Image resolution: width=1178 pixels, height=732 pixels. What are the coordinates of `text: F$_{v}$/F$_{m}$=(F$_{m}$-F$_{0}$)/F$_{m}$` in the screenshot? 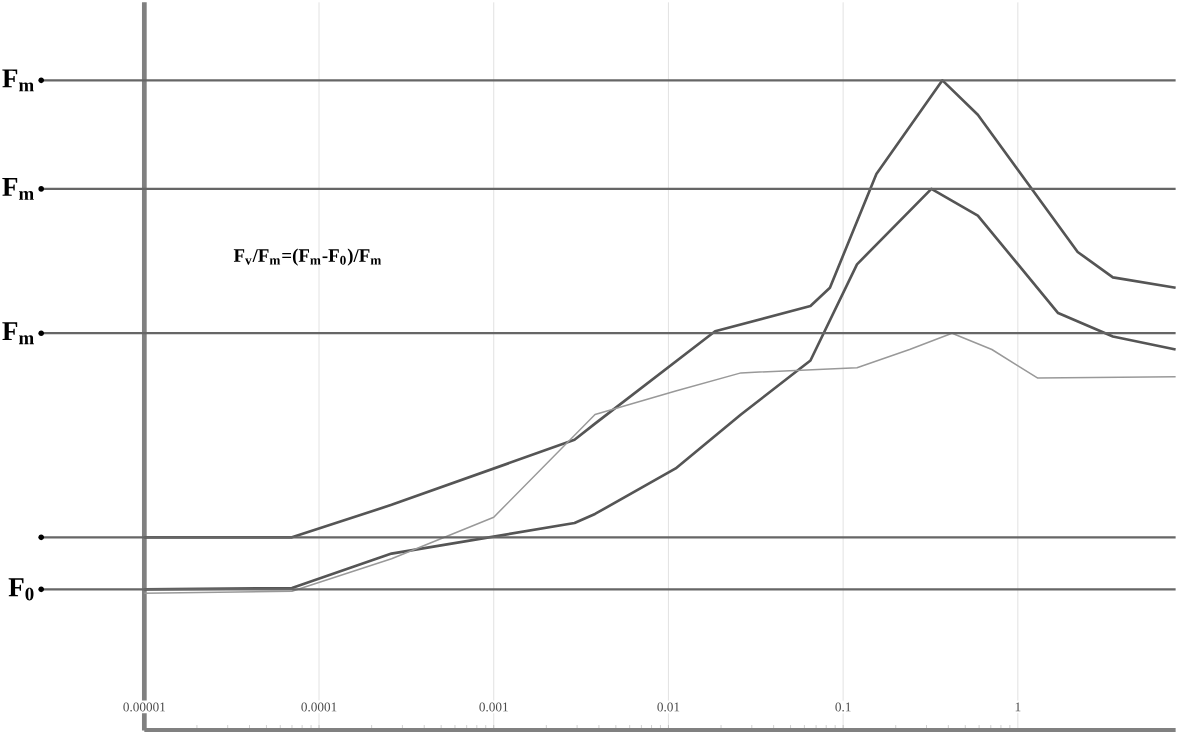 It's located at (307, 257).